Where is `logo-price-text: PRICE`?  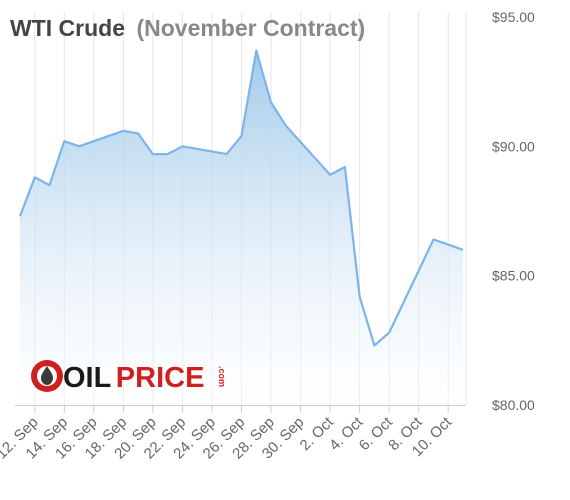
logo-price-text: PRICE is located at coordinates (160, 378).